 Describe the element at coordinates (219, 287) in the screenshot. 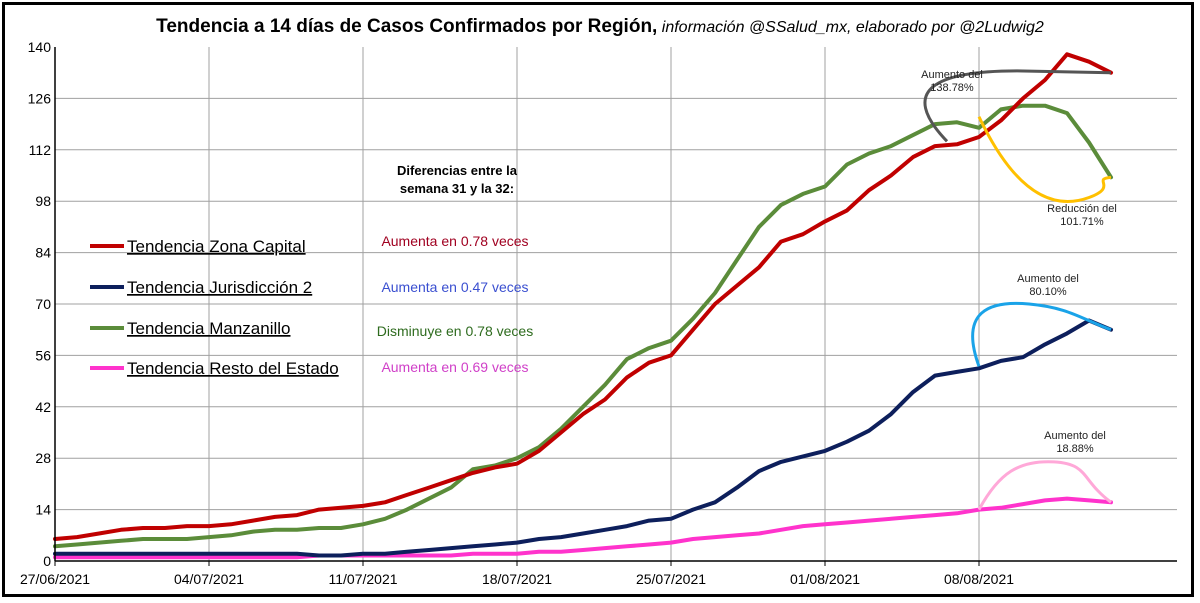

I see `legend-label-jurisdiccion-2: Tendencia Jurisdicción 2` at that location.